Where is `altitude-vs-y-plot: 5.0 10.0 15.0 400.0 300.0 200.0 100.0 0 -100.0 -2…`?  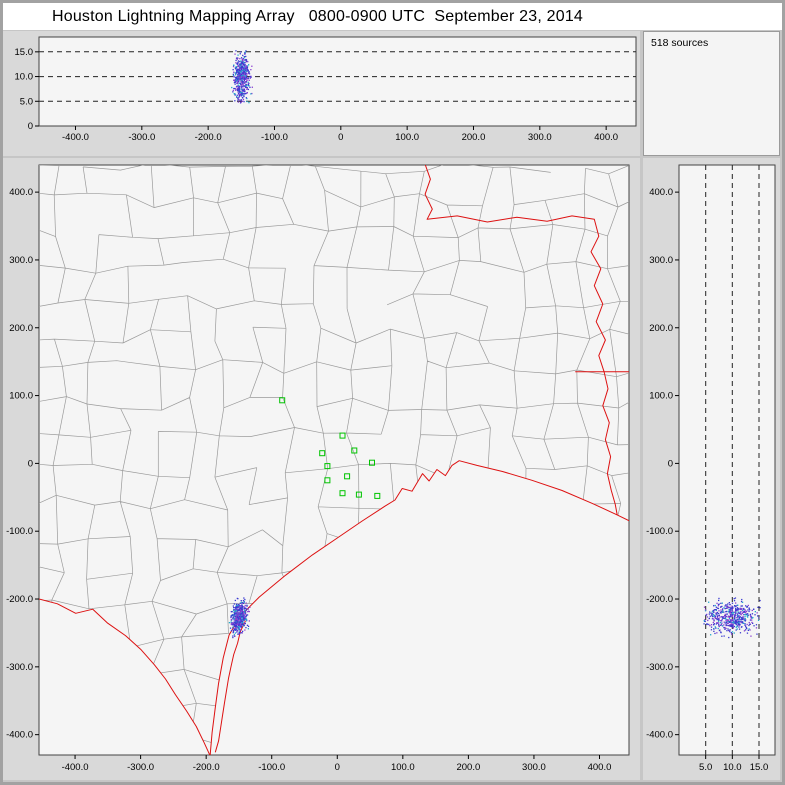 altitude-vs-y-plot: 5.0 10.0 15.0 400.0 300.0 200.0 100.0 0 -100.0 -2… is located at coordinates (711, 468).